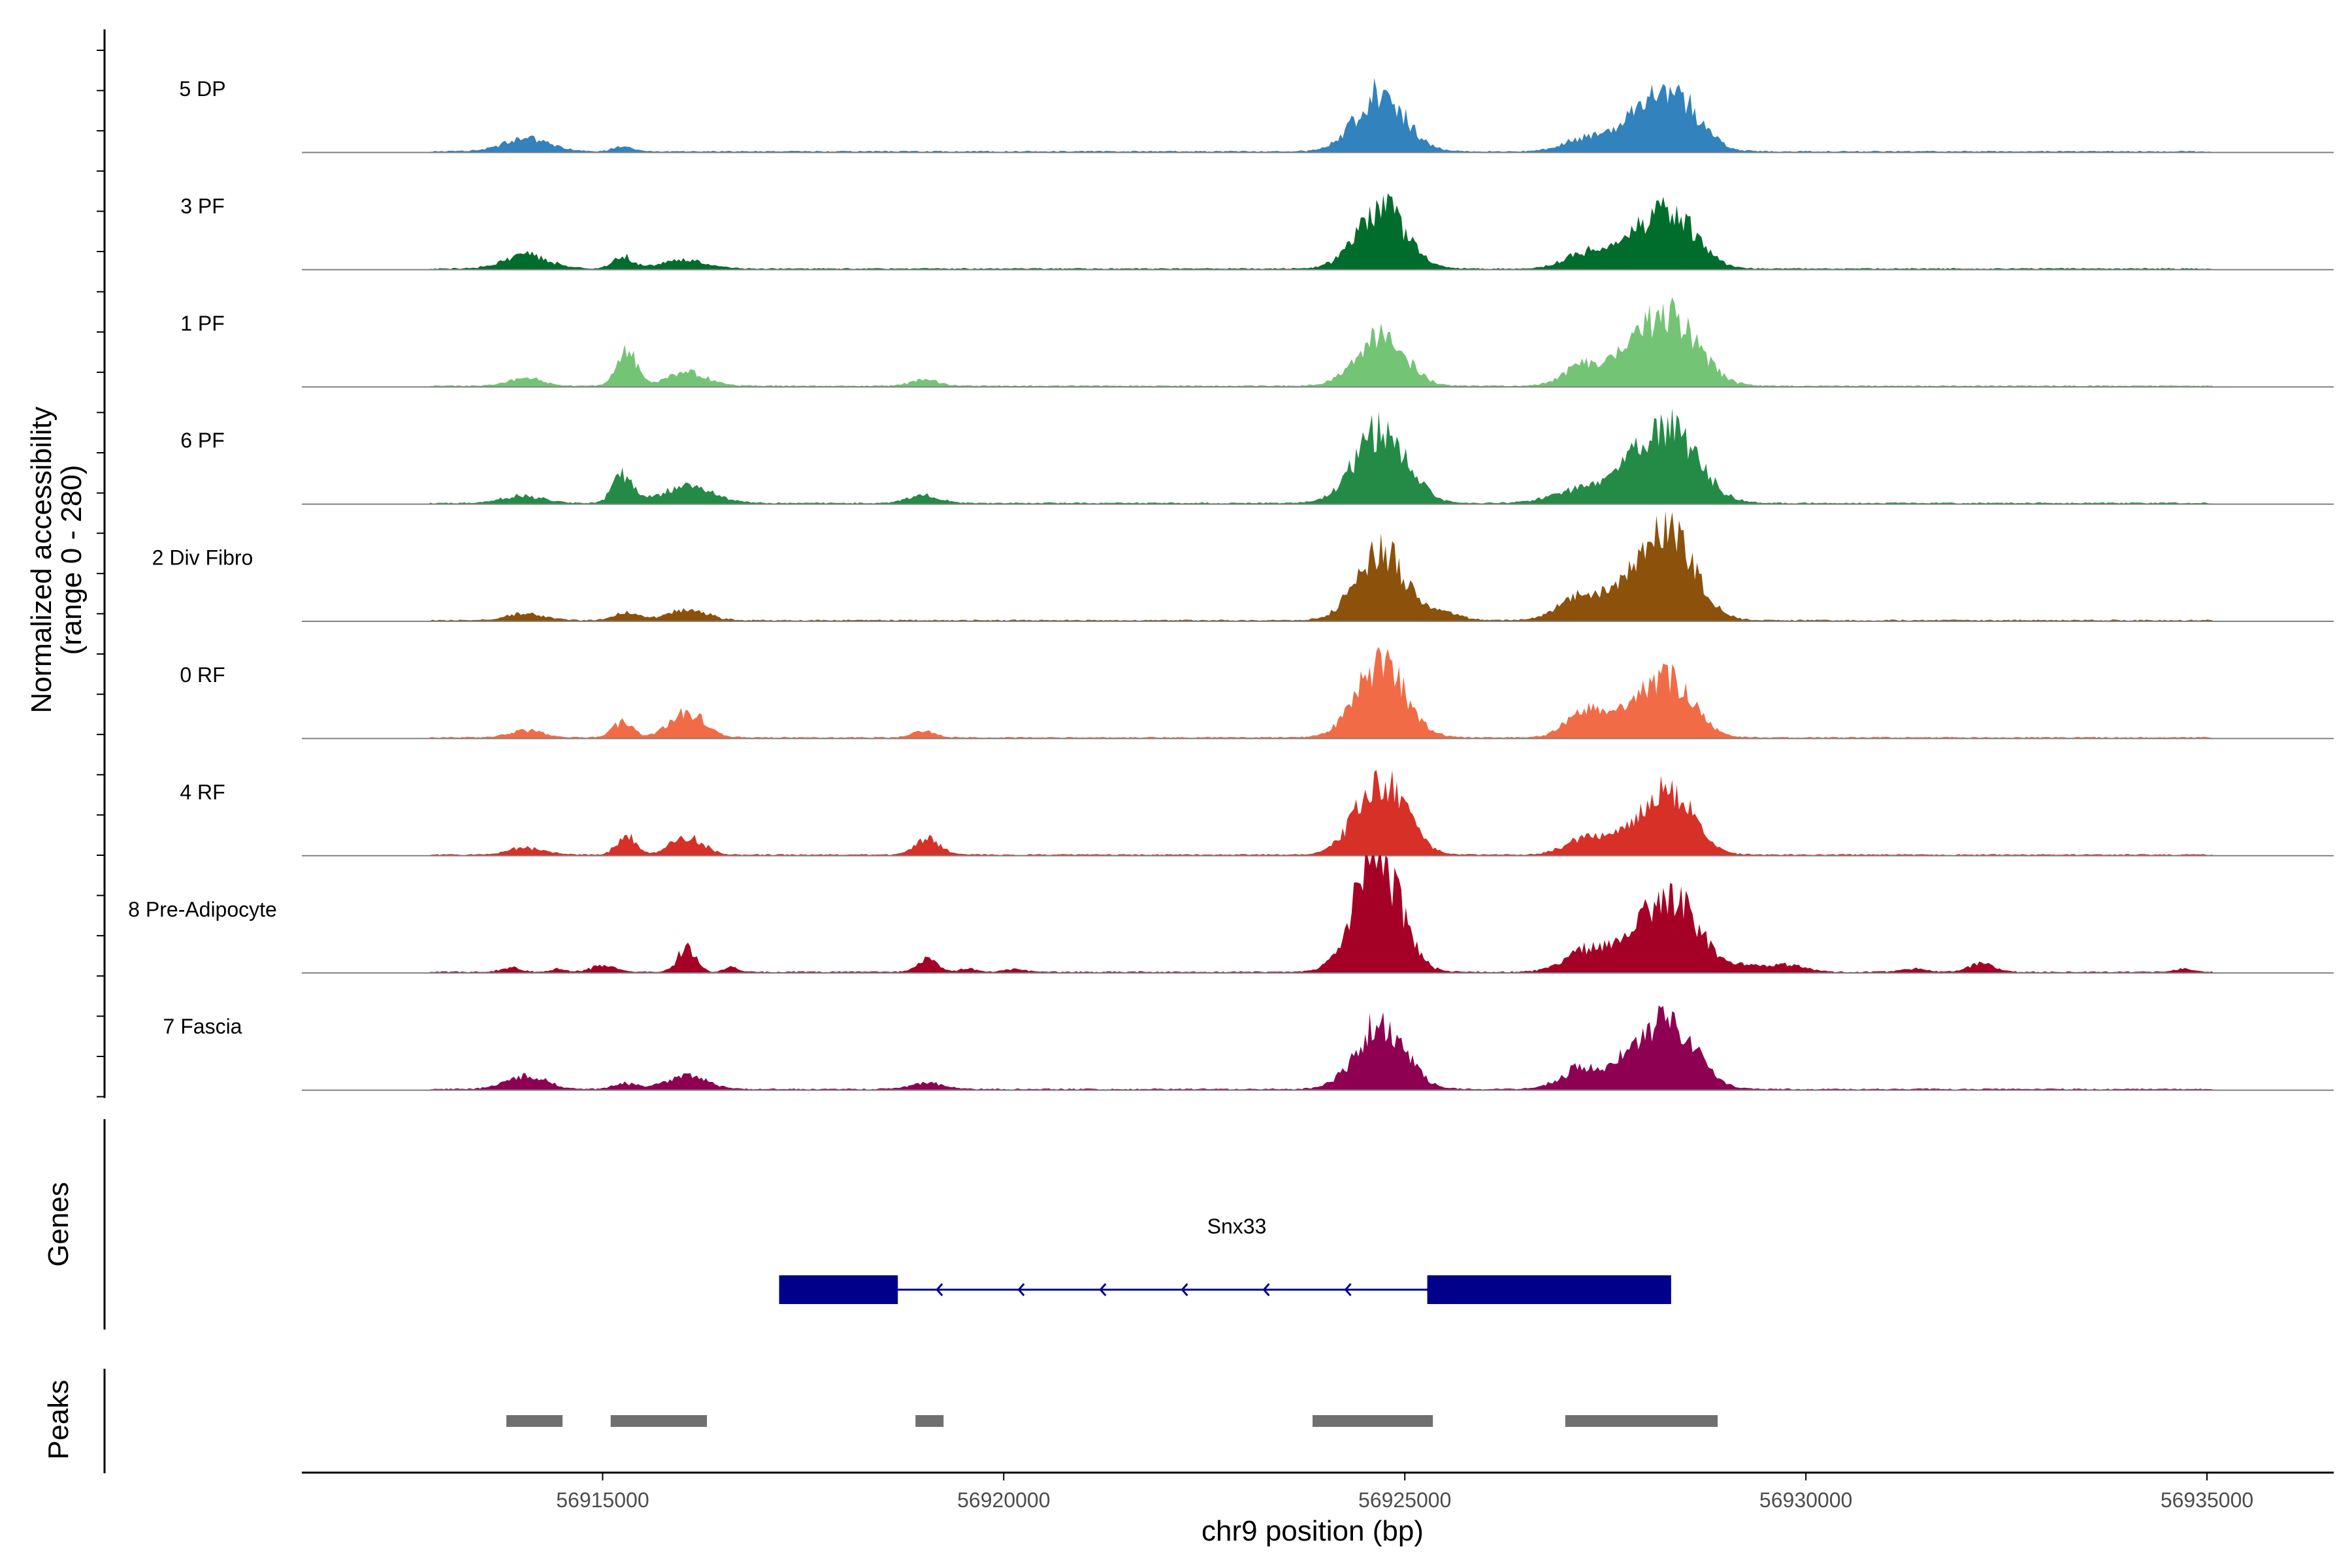  Describe the element at coordinates (72, 560) in the screenshot. I see `y-axis-title-line: (range 0 - 280)` at that location.